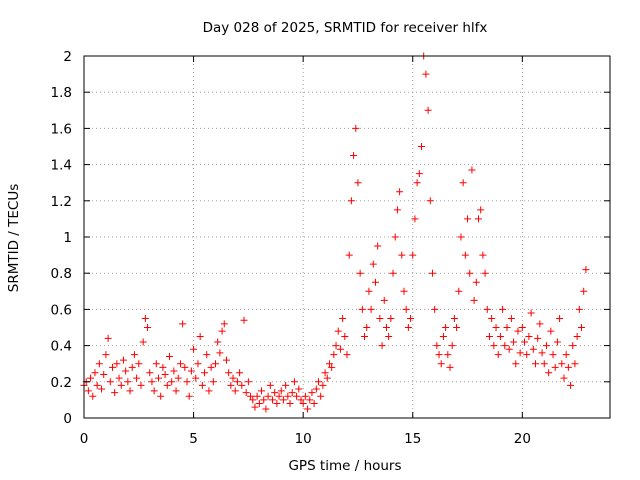  What do you see at coordinates (303, 439) in the screenshot?
I see `x-tick-label: 10` at bounding box center [303, 439].